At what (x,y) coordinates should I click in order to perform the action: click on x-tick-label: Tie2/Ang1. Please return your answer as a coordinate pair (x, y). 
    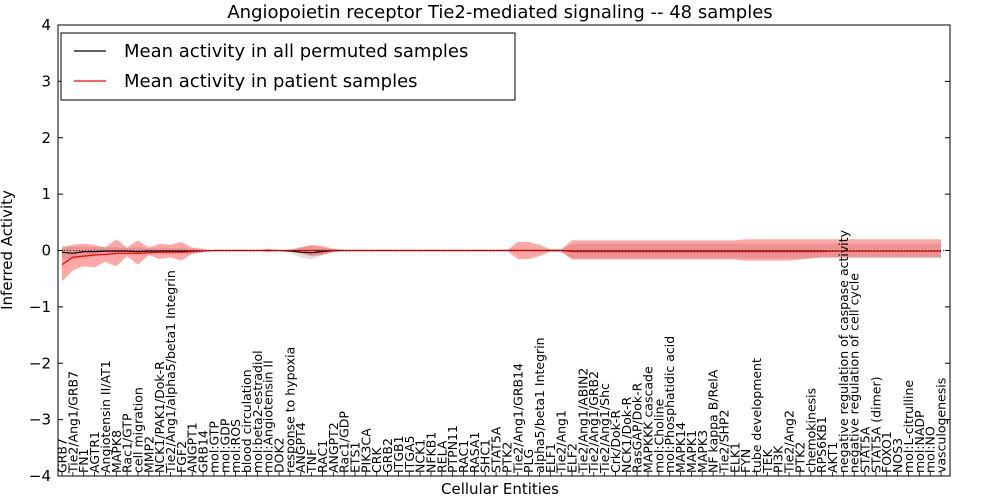
    Looking at the image, I should click on (561, 442).